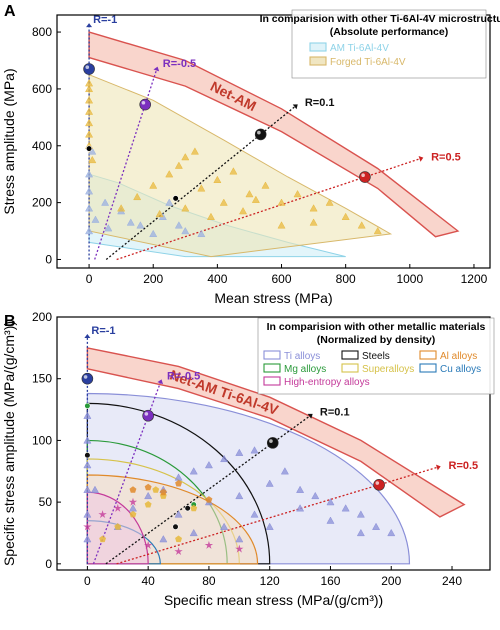  What do you see at coordinates (409, 279) in the screenshot?
I see `x-tick-label-5: 1000` at bounding box center [409, 279].